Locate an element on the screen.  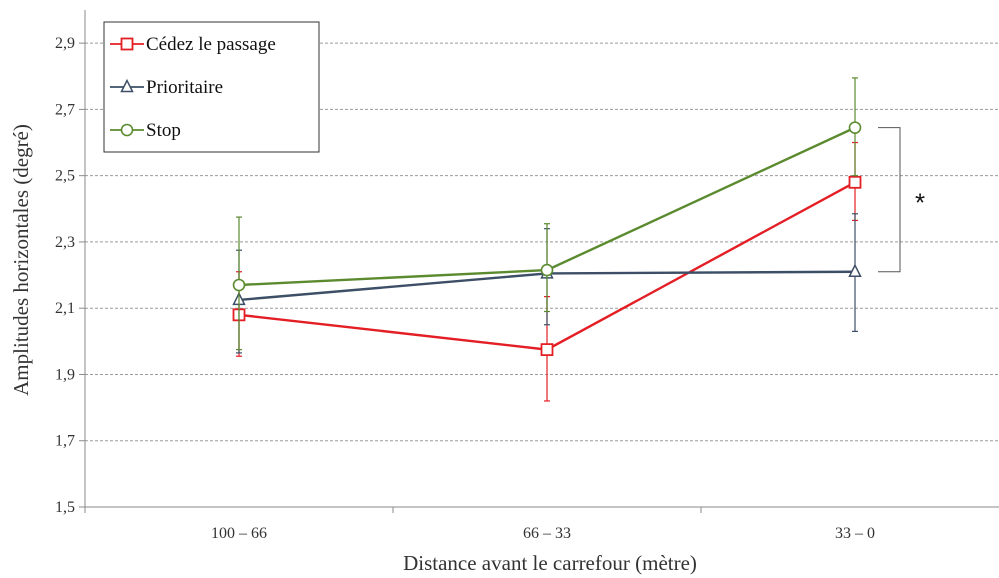
y-tick-label: 2,9 is located at coordinates (65, 43).